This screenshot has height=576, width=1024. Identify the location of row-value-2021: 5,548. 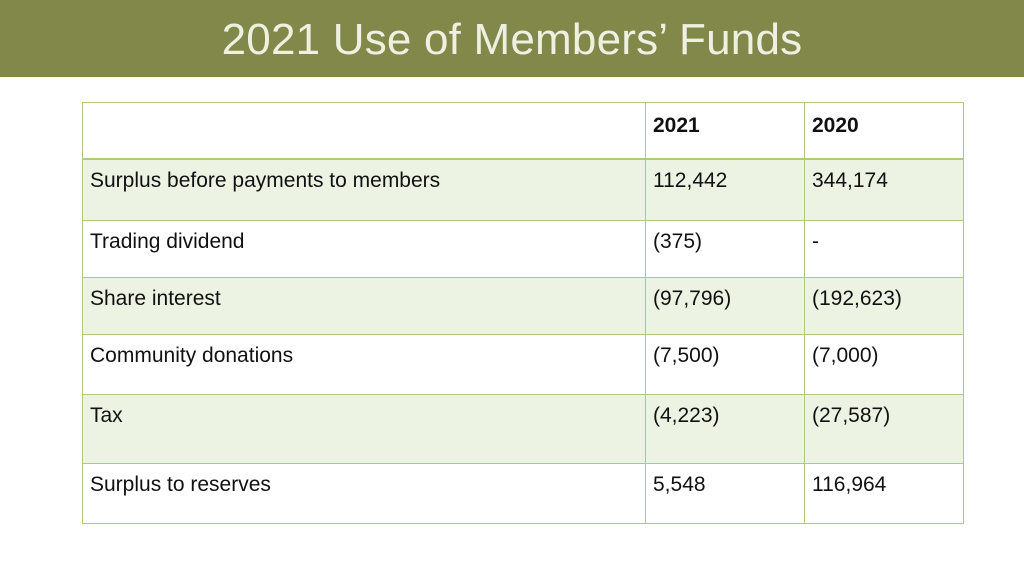
(725, 493).